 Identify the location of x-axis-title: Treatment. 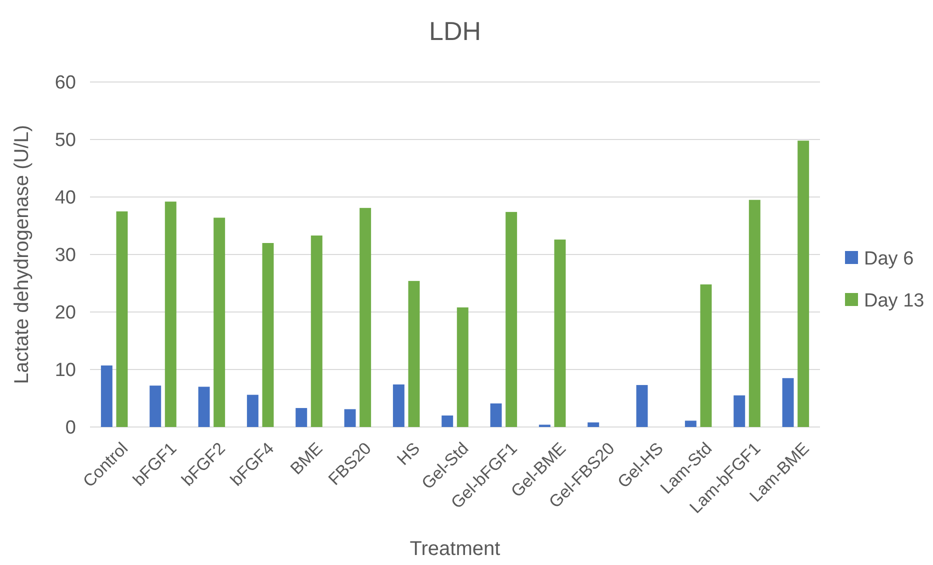
(455, 549).